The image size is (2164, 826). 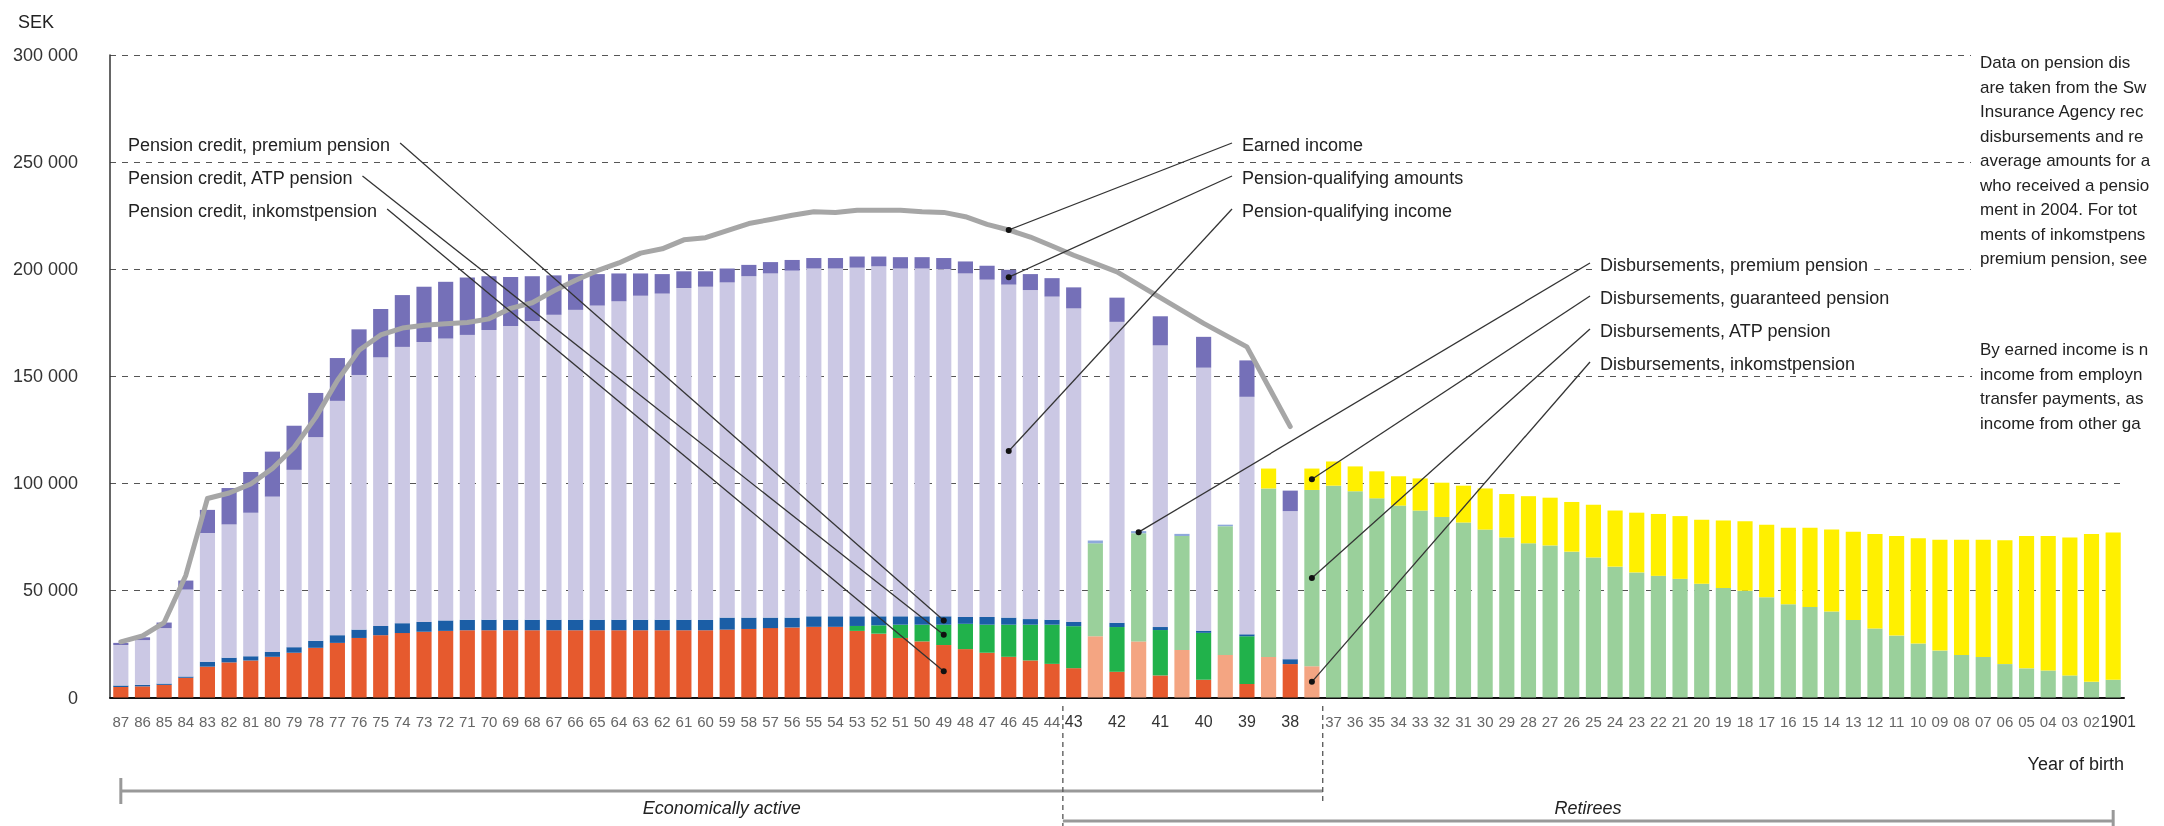 What do you see at coordinates (684, 721) in the screenshot?
I see `x-tick-label: 61` at bounding box center [684, 721].